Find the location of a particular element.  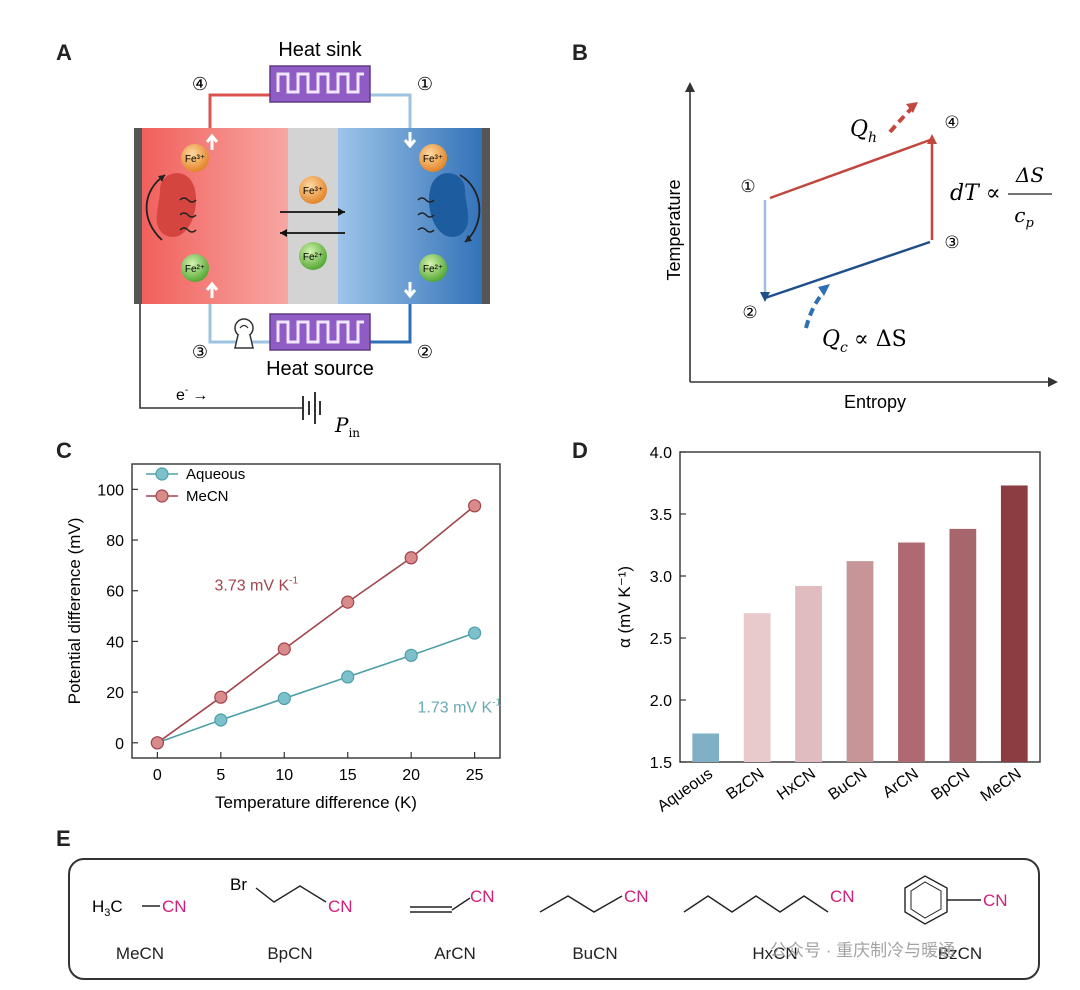

hxcn-structure: CN is located at coordinates (769, 900).